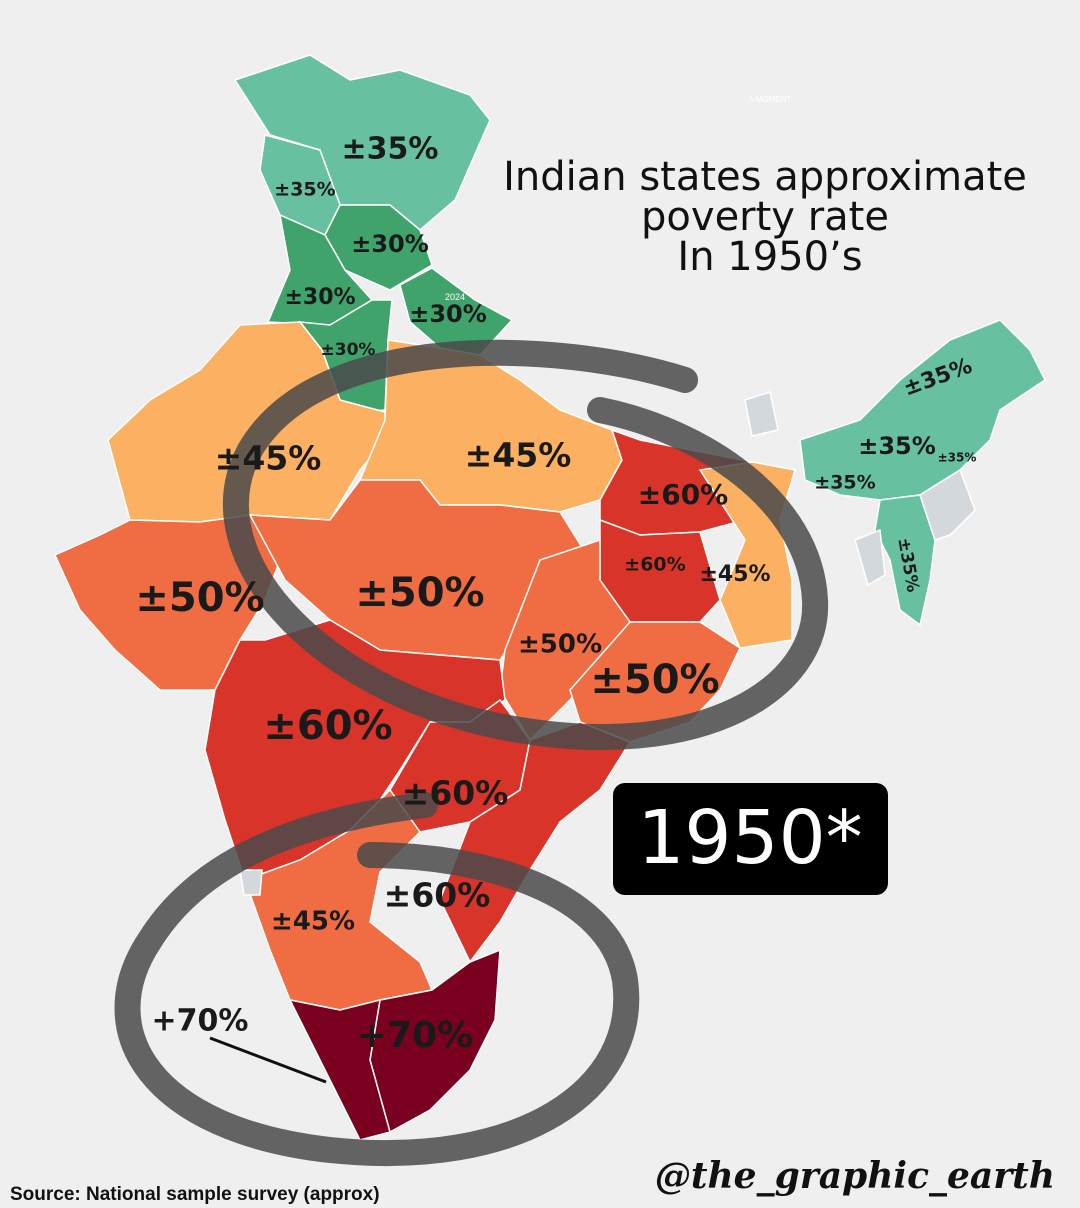 Image resolution: width=1080 pixels, height=1208 pixels. I want to click on title-line: In 1950’s, so click(769, 257).